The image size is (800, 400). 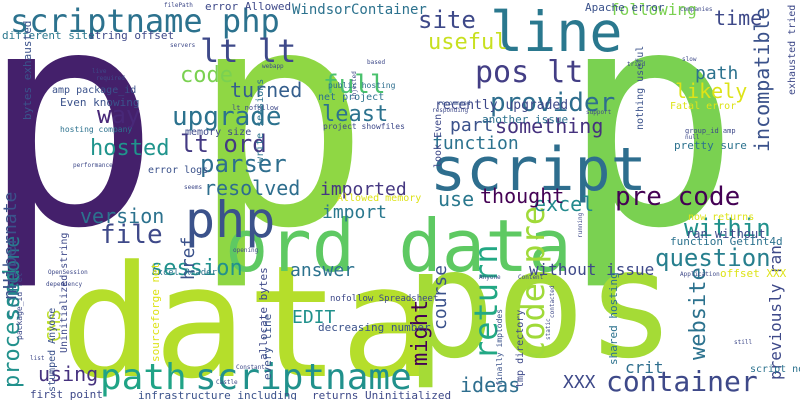 What do you see at coordinates (522, 196) in the screenshot?
I see `word-34: thought` at bounding box center [522, 196].